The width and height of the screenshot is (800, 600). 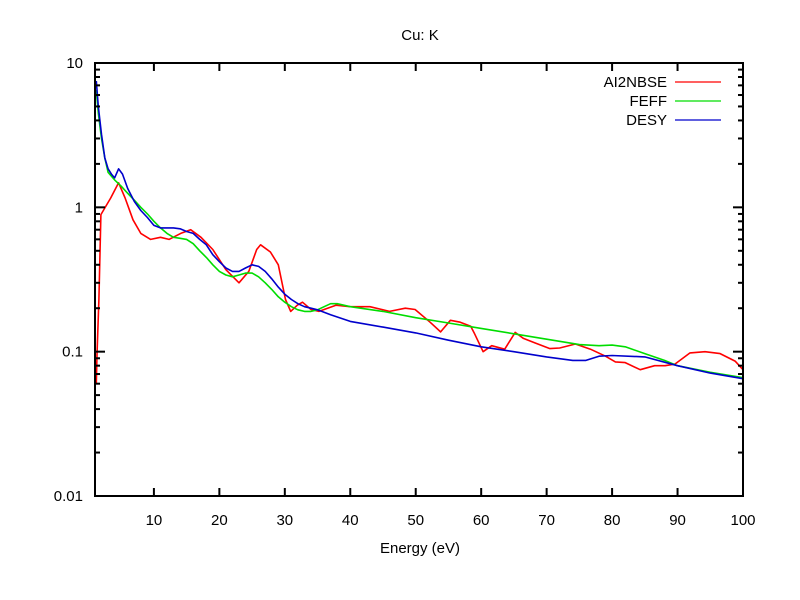 What do you see at coordinates (649, 101) in the screenshot?
I see `legend-label: FEFF` at bounding box center [649, 101].